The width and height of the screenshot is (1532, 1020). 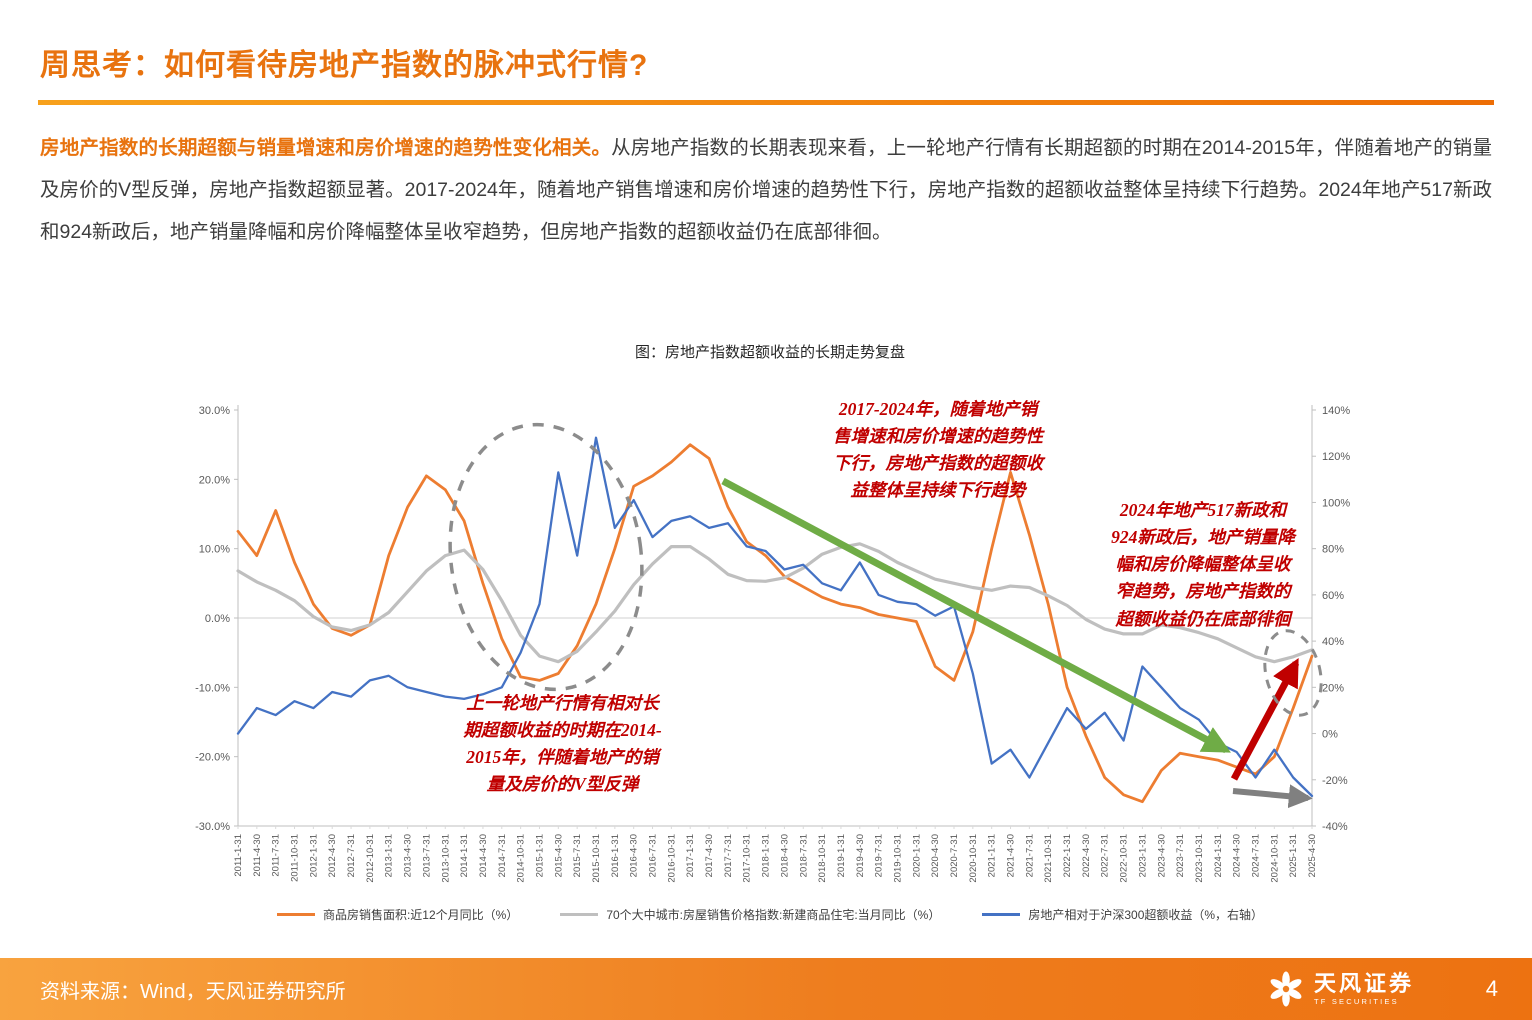 I want to click on svg-text: 2020-1-31, so click(x=916, y=855).